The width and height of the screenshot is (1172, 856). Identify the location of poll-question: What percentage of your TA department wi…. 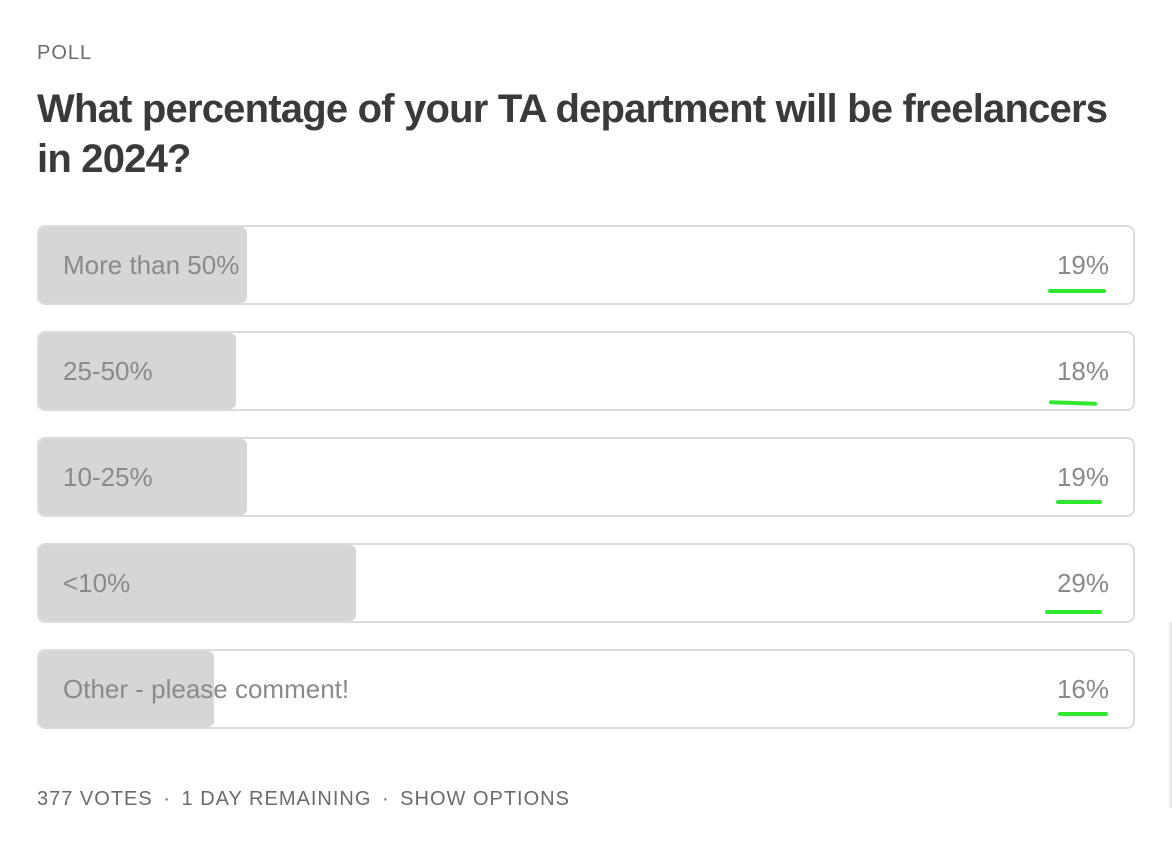
(572, 134).